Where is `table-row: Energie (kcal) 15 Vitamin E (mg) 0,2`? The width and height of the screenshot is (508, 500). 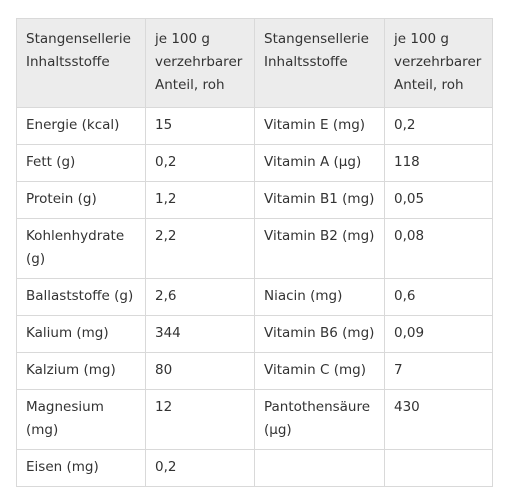
table-row: Energie (kcal) 15 Vitamin E (mg) 0,2 is located at coordinates (254, 126).